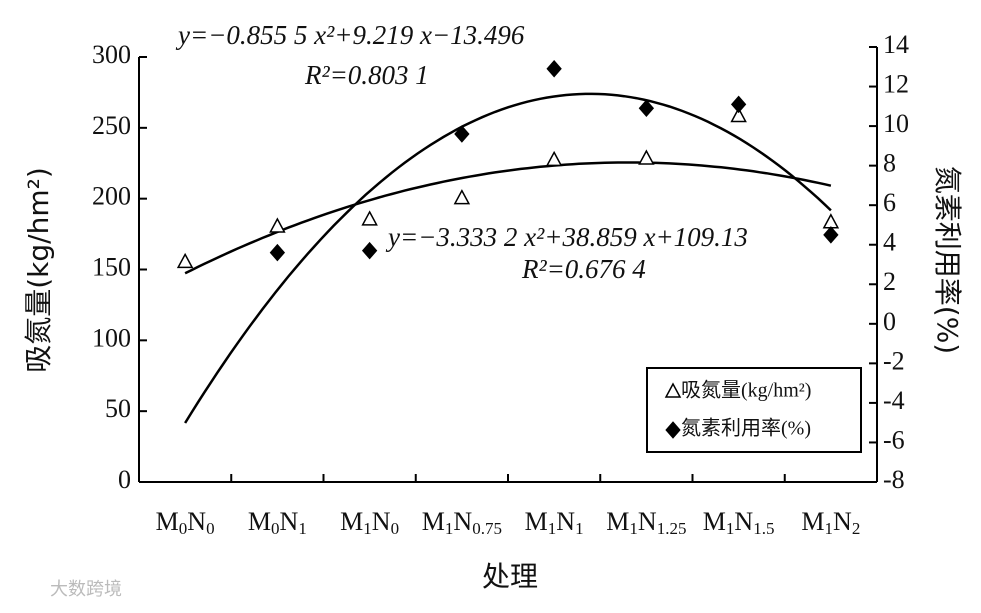  I want to click on y-tick-label: 50, so click(118, 408).